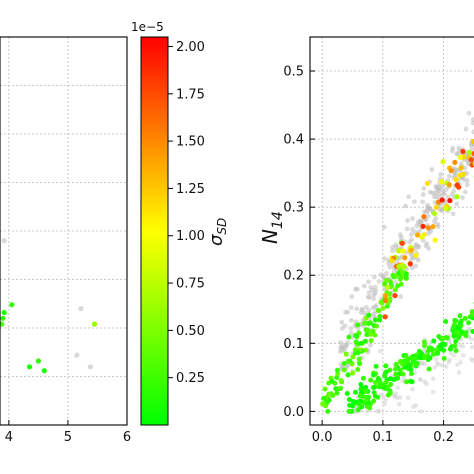 This screenshot has width=474, height=474. I want to click on colorbar-label: σSD, so click(217, 232).